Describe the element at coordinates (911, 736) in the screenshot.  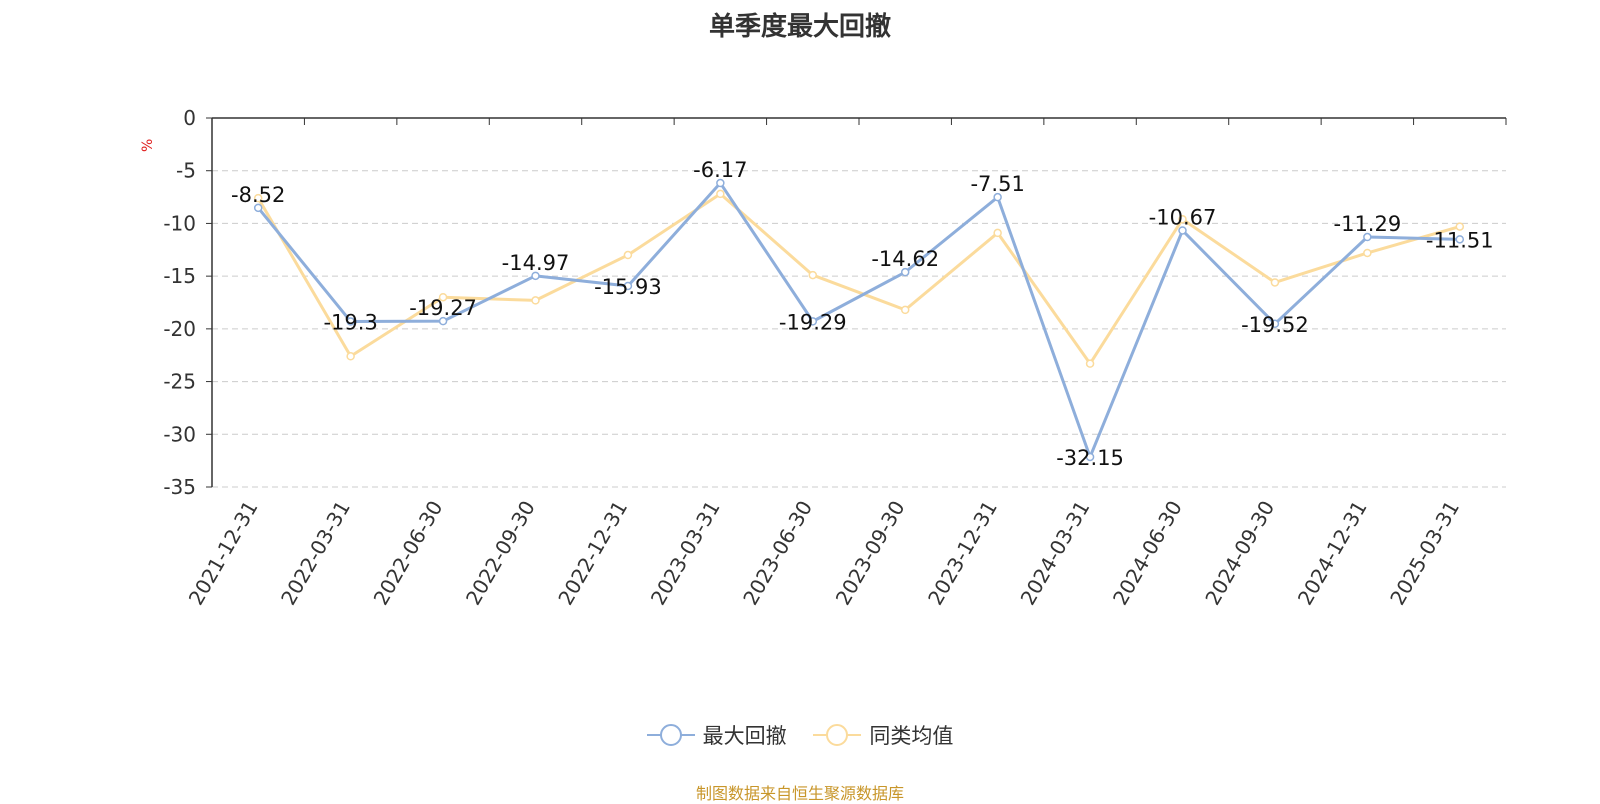
I see `legend-label: 同类均值` at that location.